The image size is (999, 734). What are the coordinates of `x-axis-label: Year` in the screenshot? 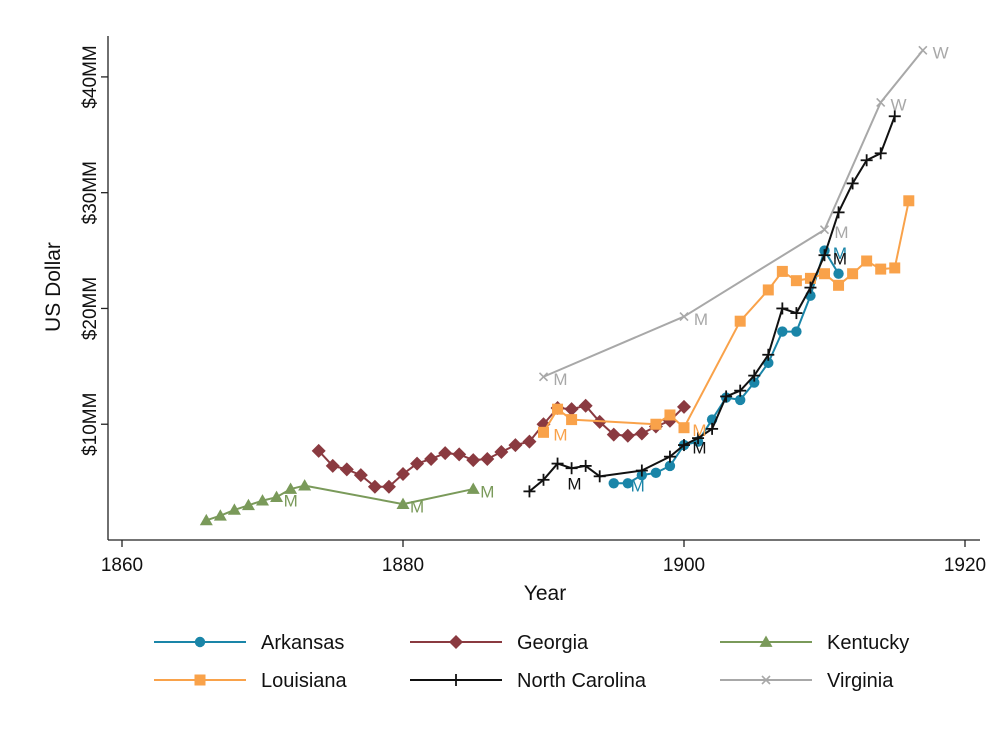 It's located at (545, 593).